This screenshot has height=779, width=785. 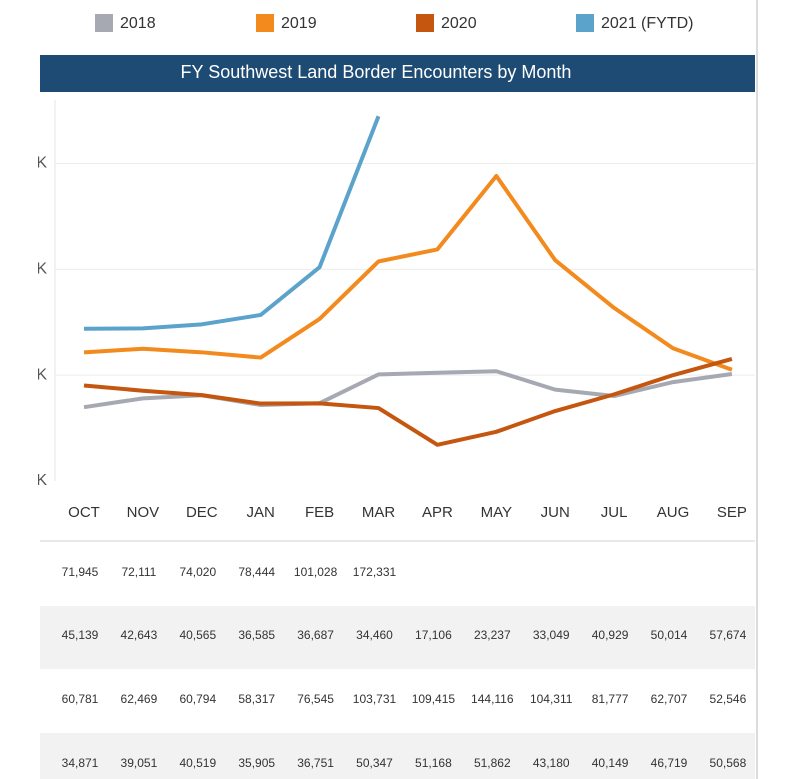 What do you see at coordinates (197, 763) in the screenshot?
I see `table-cell: 40,519` at bounding box center [197, 763].